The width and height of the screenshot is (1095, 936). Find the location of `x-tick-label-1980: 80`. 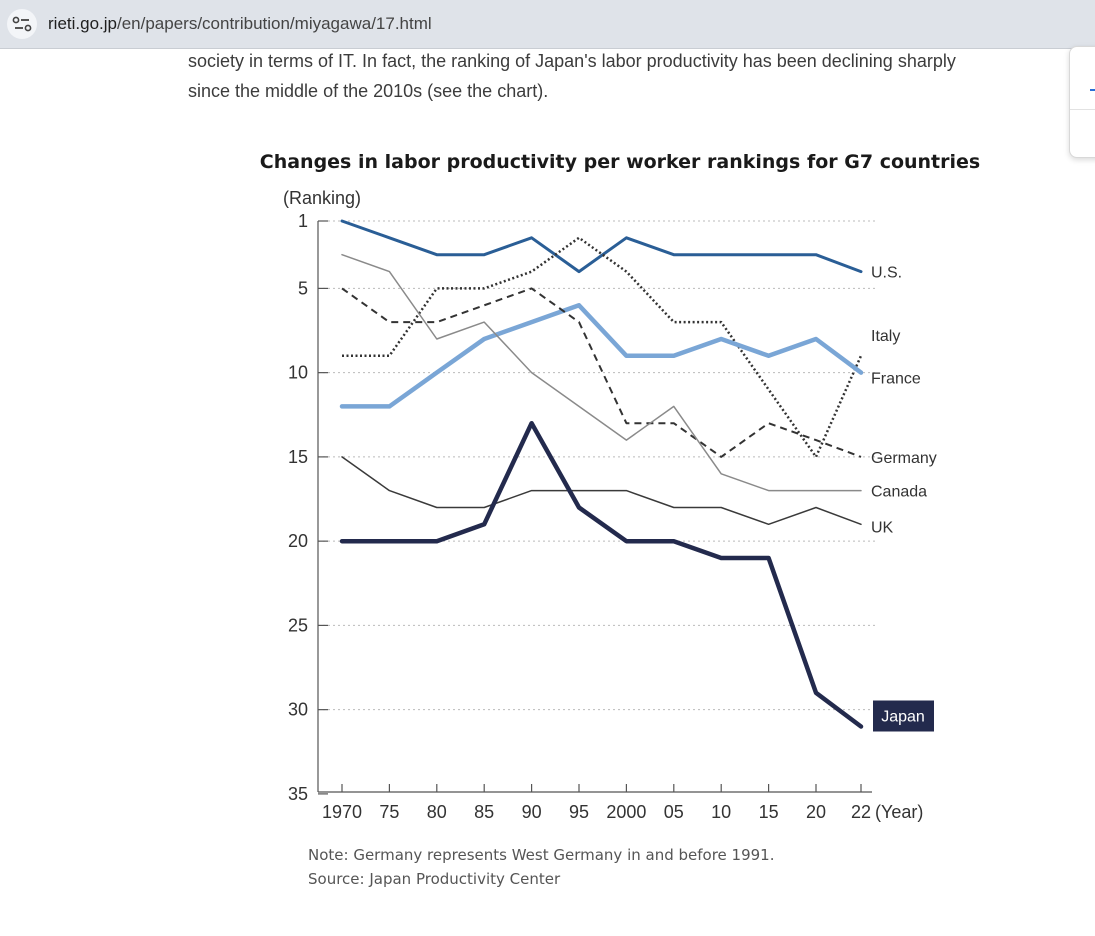

x-tick-label-1980: 80 is located at coordinates (437, 812).